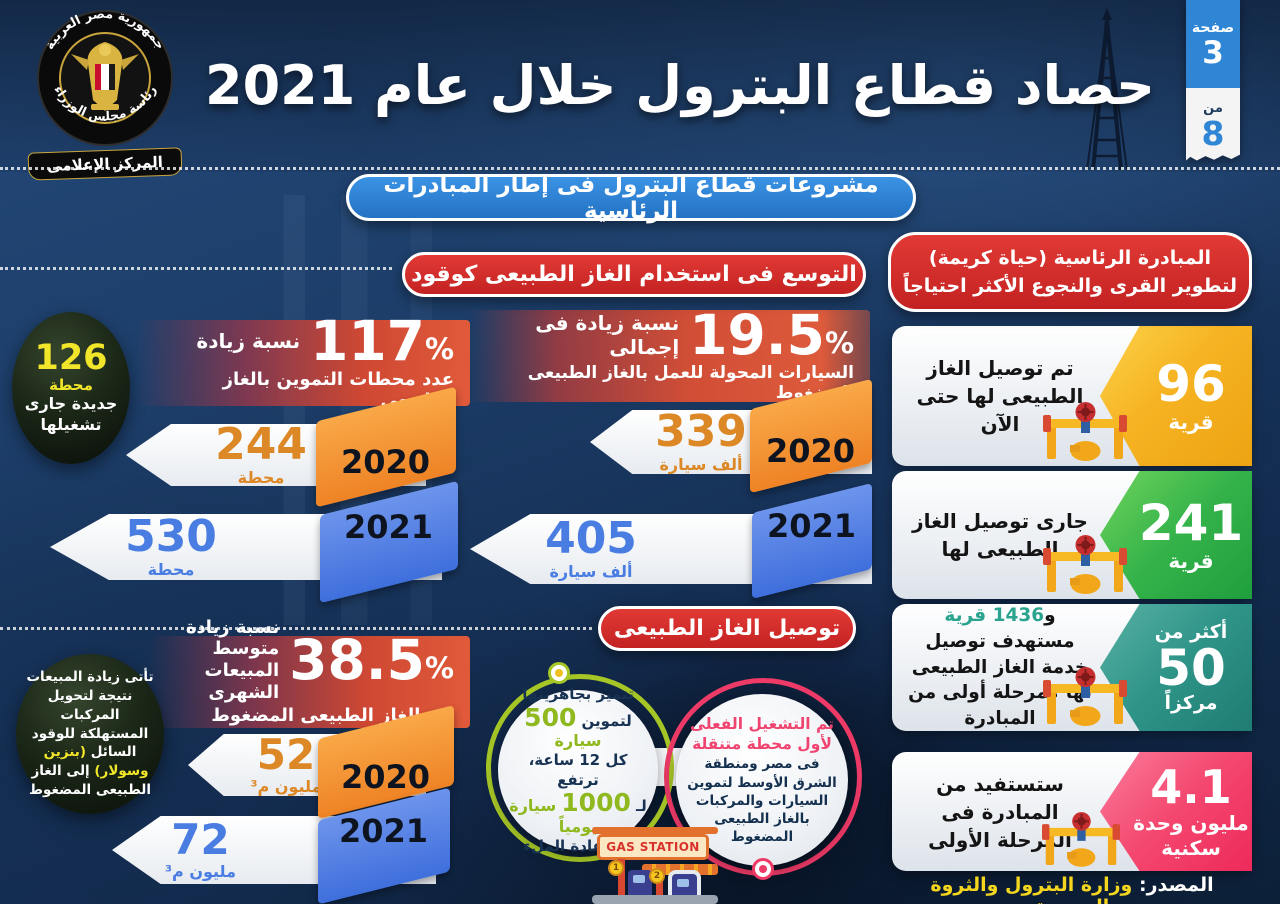 Image resolution: width=1280 pixels, height=904 pixels. What do you see at coordinates (1213, 27) in the screenshot?
I see `page-label: صفحة` at bounding box center [1213, 27].